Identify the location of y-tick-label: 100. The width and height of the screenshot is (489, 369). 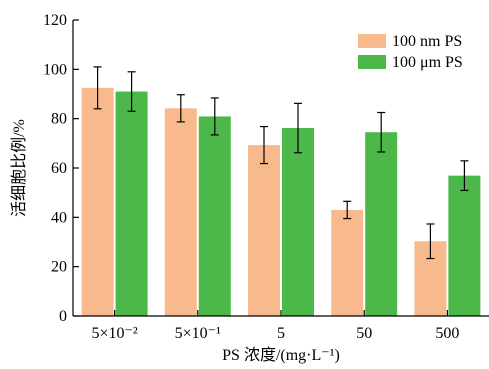
(55, 69).